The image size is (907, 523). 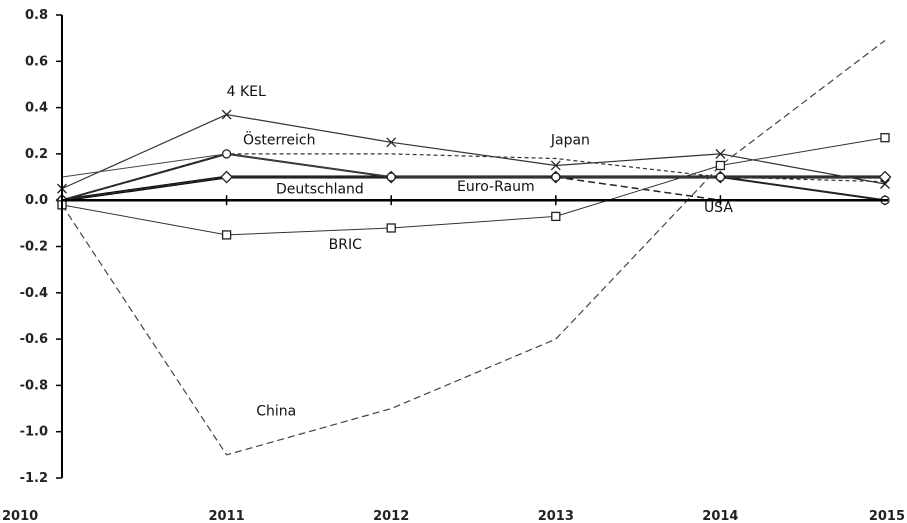 What do you see at coordinates (718, 208) in the screenshot?
I see `series-annotation-label: USA` at bounding box center [718, 208].